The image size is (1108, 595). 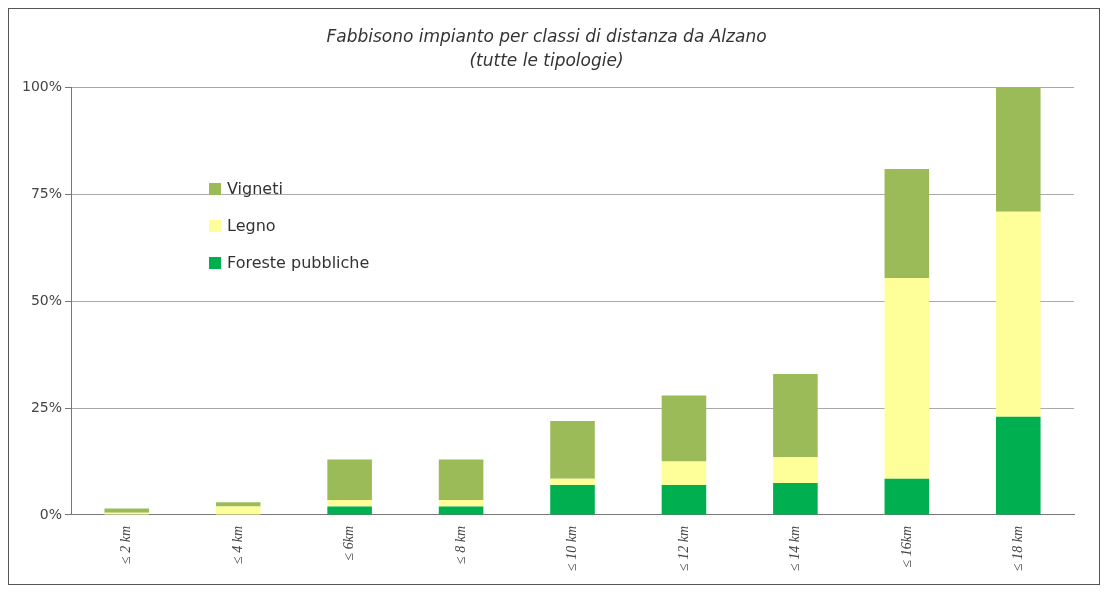 What do you see at coordinates (546, 35) in the screenshot?
I see `chart-title: Fabbisono impianto per classi di distanza da Alzano` at bounding box center [546, 35].